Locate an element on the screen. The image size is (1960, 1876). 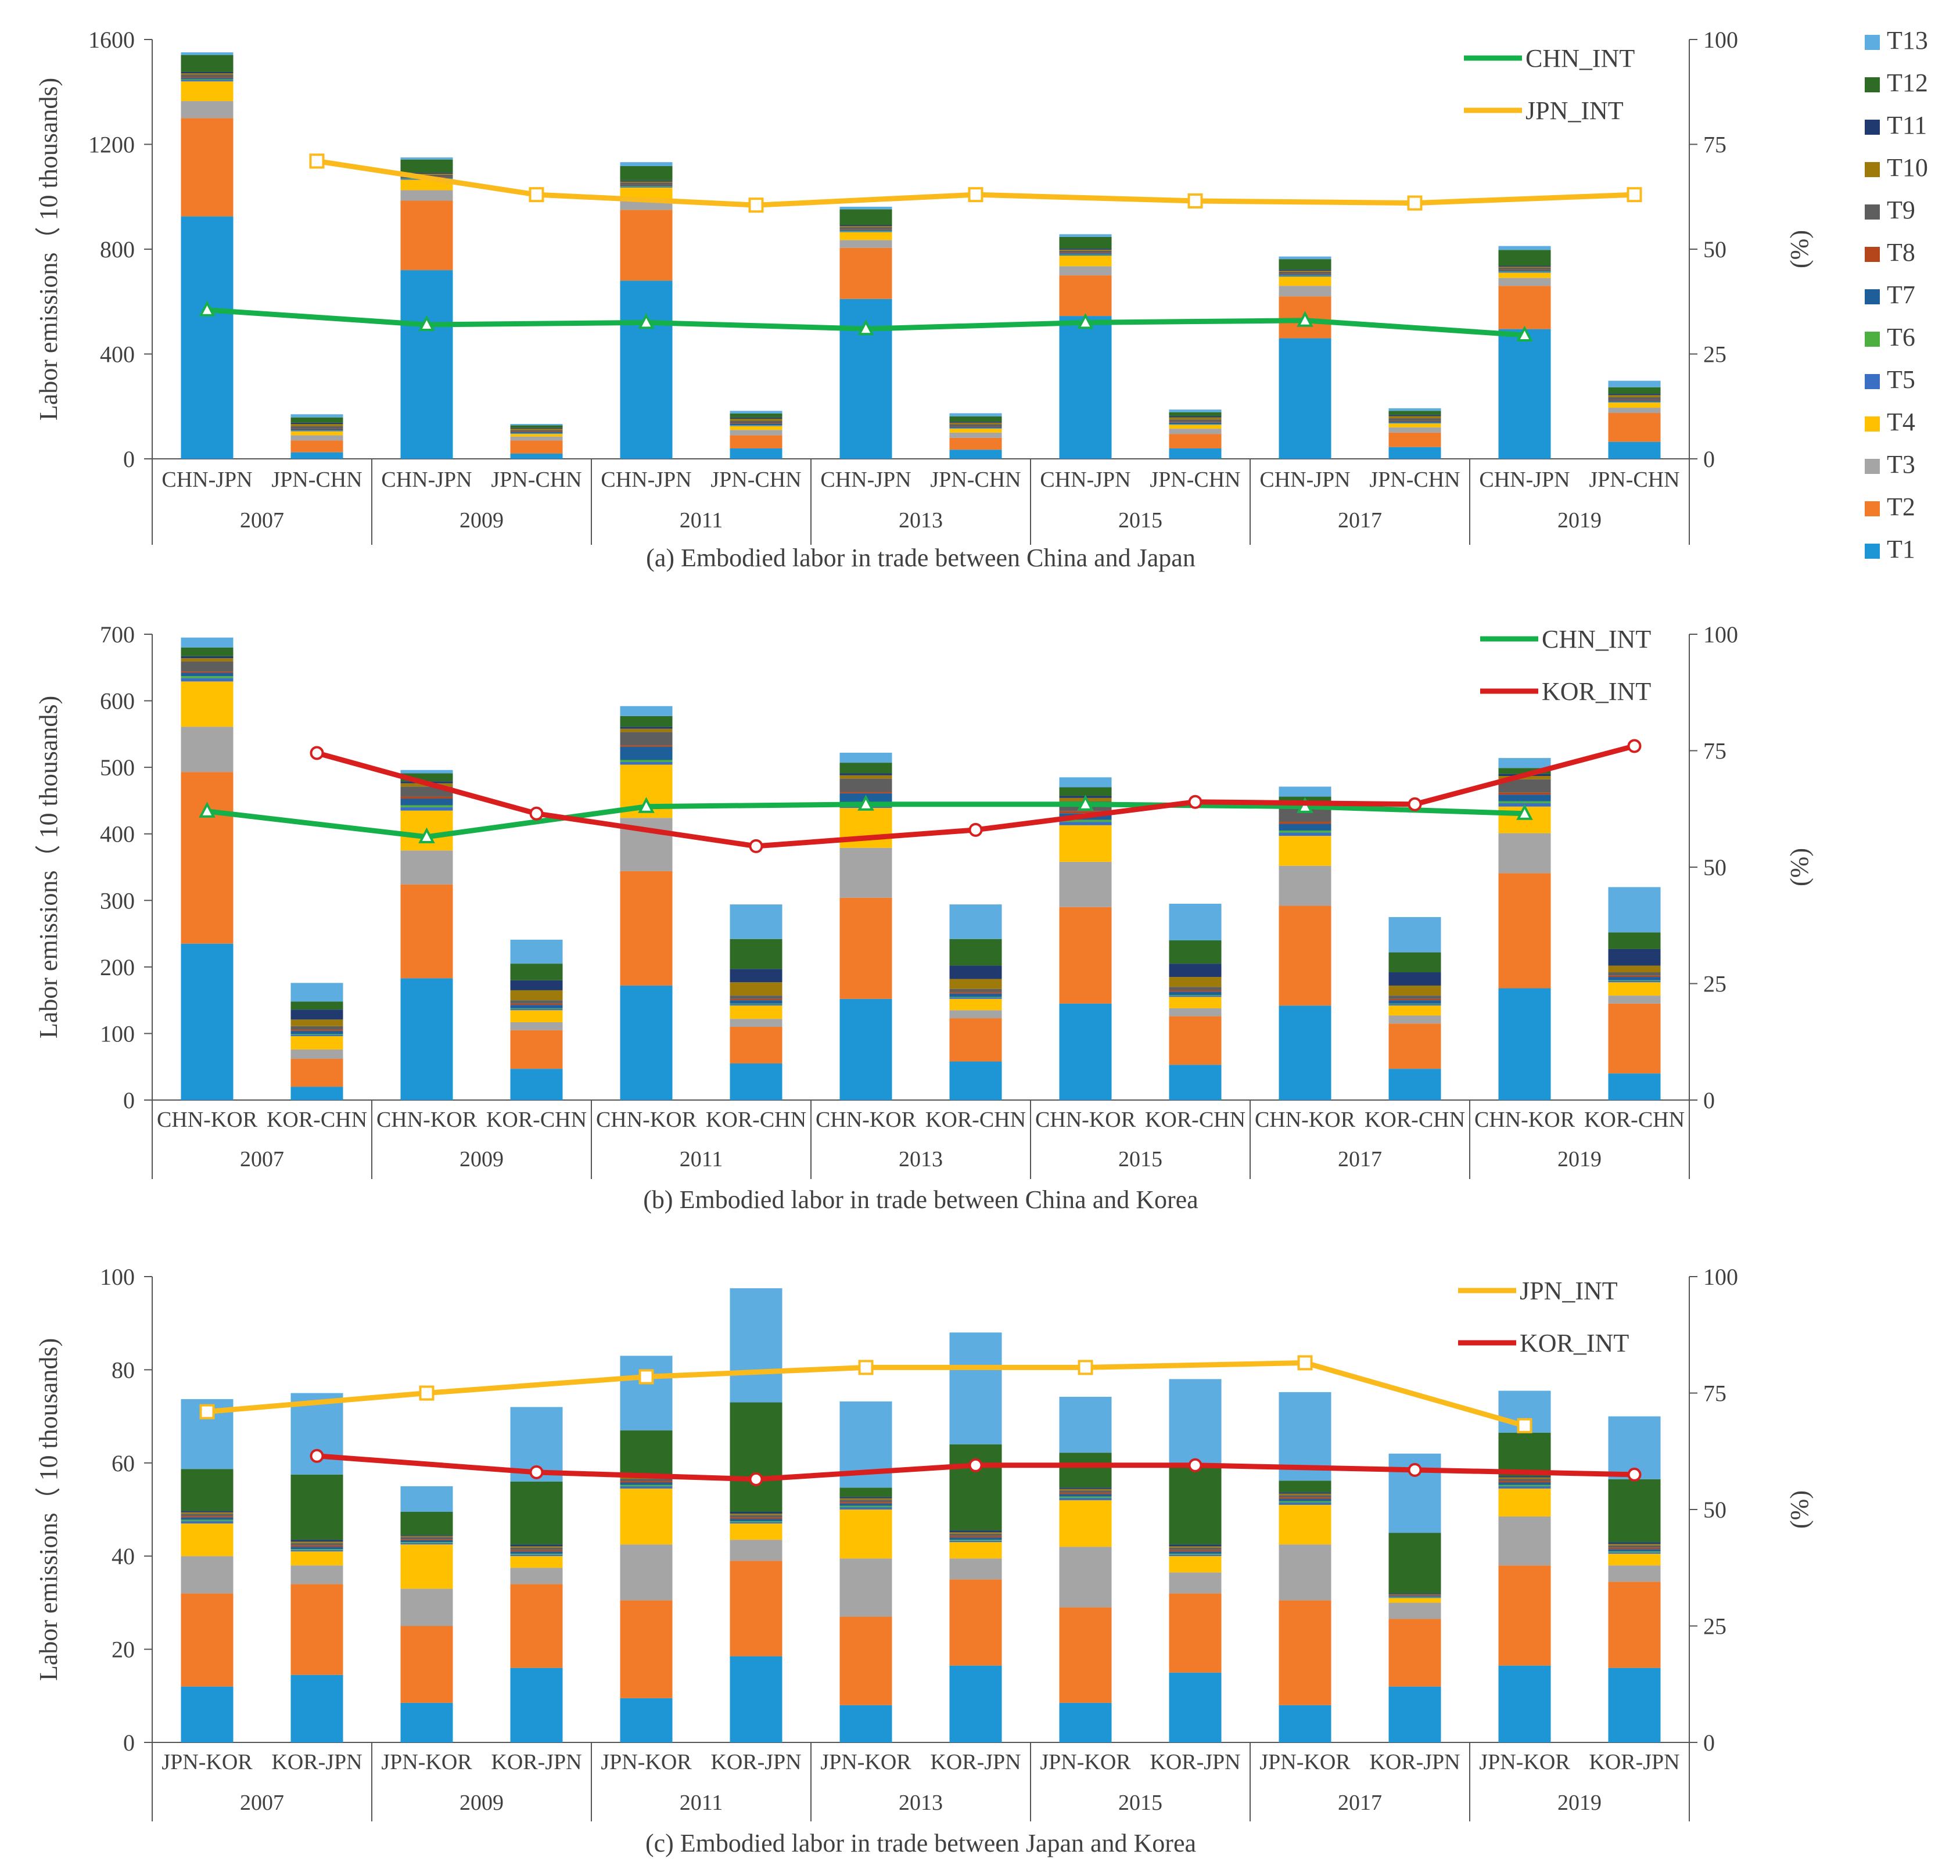
legend-swatch-t2 is located at coordinates (1873, 509).